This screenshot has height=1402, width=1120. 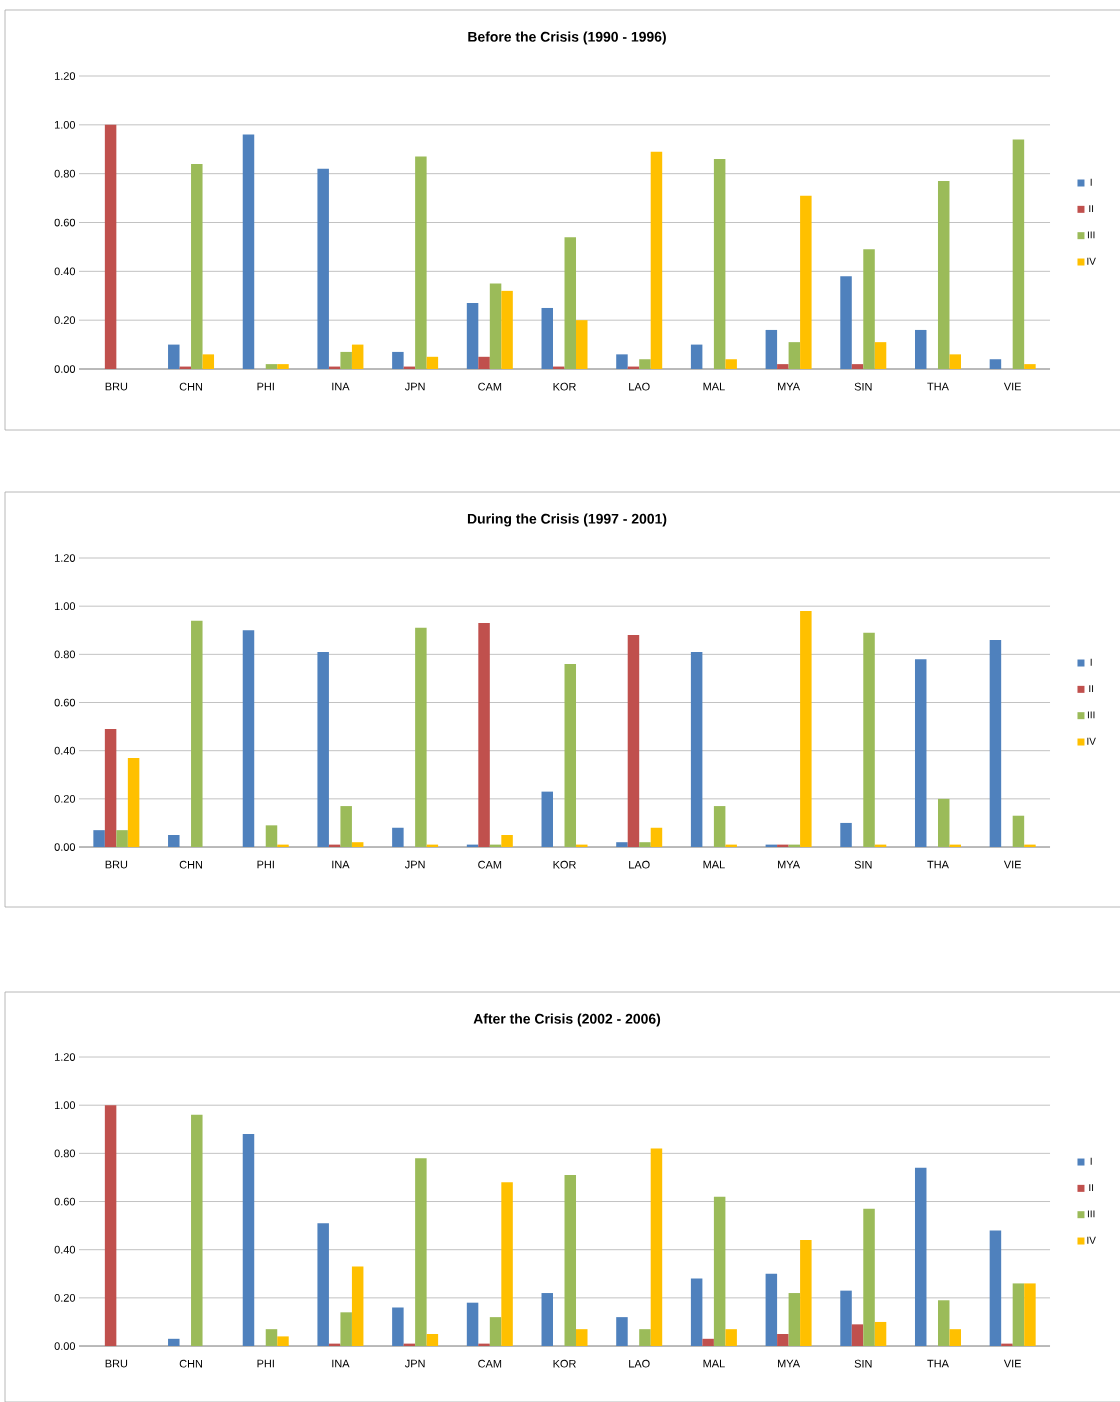 I want to click on y-tick-label: 1.20, so click(x=65, y=1057).